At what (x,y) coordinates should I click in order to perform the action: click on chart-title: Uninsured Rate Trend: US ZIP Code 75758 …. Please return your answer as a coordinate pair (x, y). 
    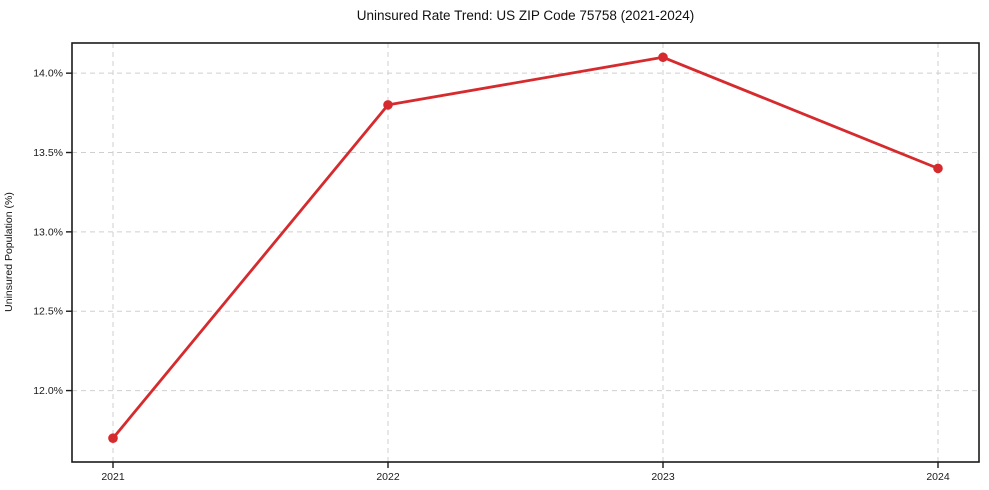
    Looking at the image, I should click on (525, 15).